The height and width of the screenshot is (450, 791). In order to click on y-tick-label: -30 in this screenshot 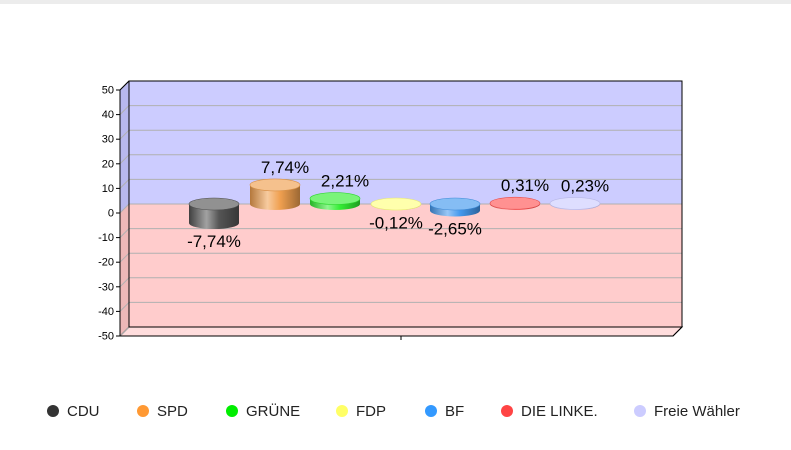, I will do `click(106, 287)`.